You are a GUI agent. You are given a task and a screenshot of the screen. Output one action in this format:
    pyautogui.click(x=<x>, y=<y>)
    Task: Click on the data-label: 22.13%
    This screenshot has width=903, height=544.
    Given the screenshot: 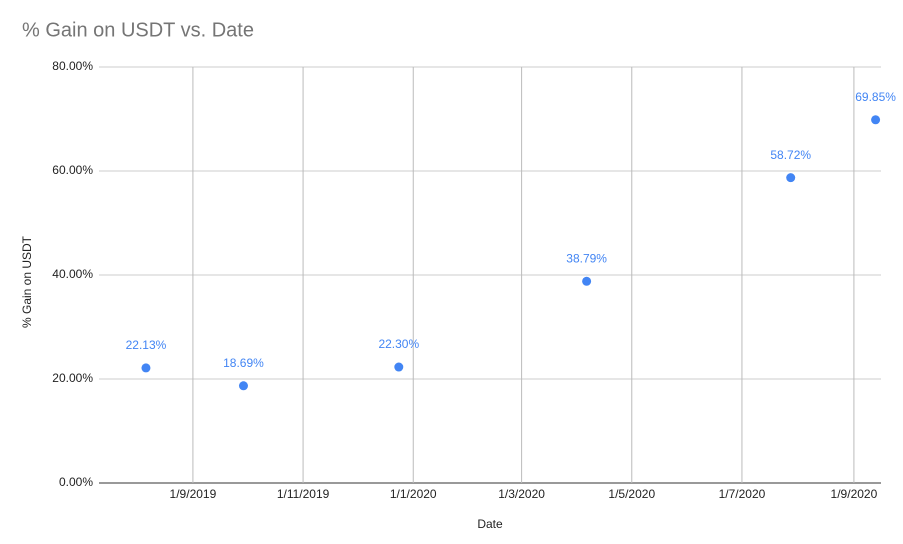 What is the action you would take?
    pyautogui.click(x=146, y=345)
    